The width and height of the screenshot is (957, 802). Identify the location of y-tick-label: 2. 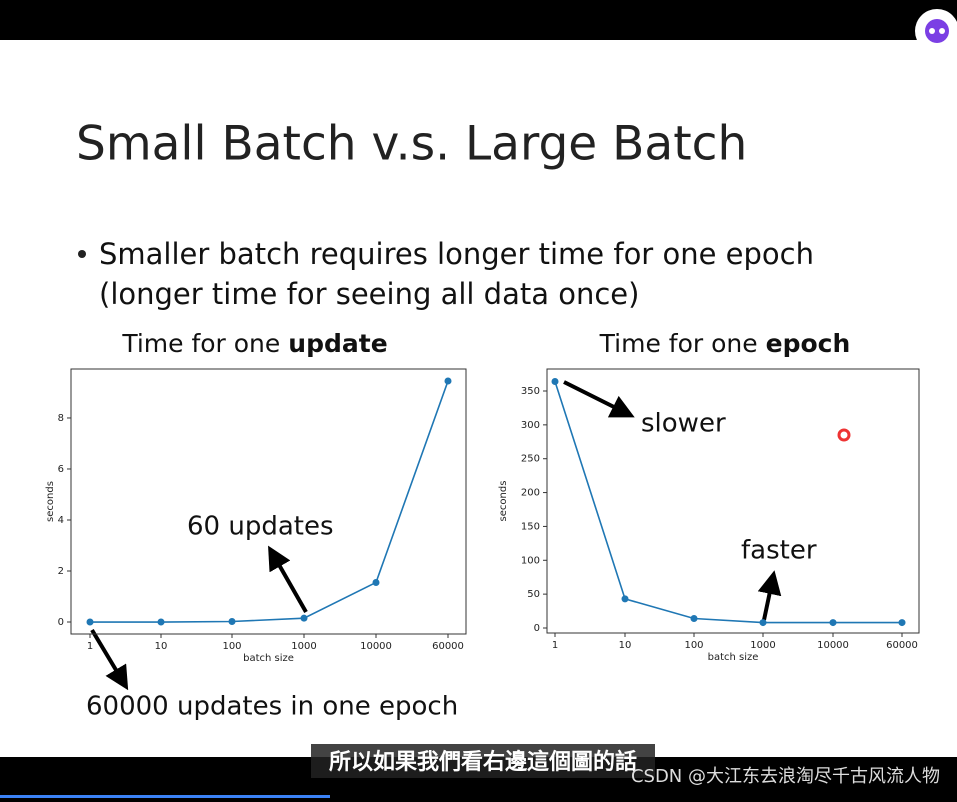
(61, 571).